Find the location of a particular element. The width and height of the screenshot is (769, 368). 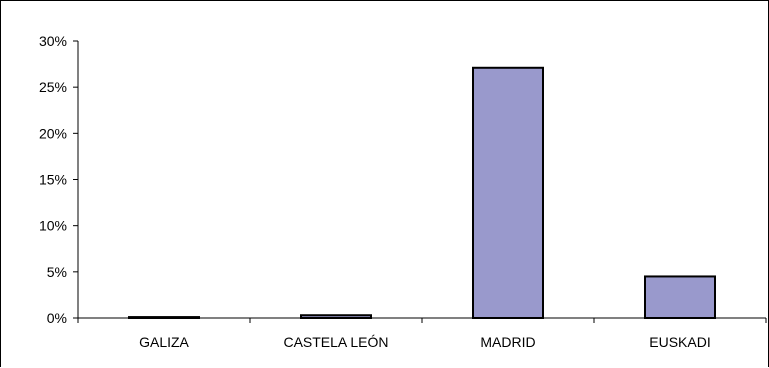

y-tick-label: 25% is located at coordinates (53, 87).